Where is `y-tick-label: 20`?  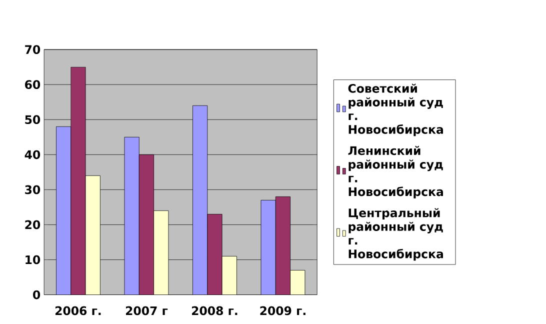 y-tick-label: 20 is located at coordinates (32, 225).